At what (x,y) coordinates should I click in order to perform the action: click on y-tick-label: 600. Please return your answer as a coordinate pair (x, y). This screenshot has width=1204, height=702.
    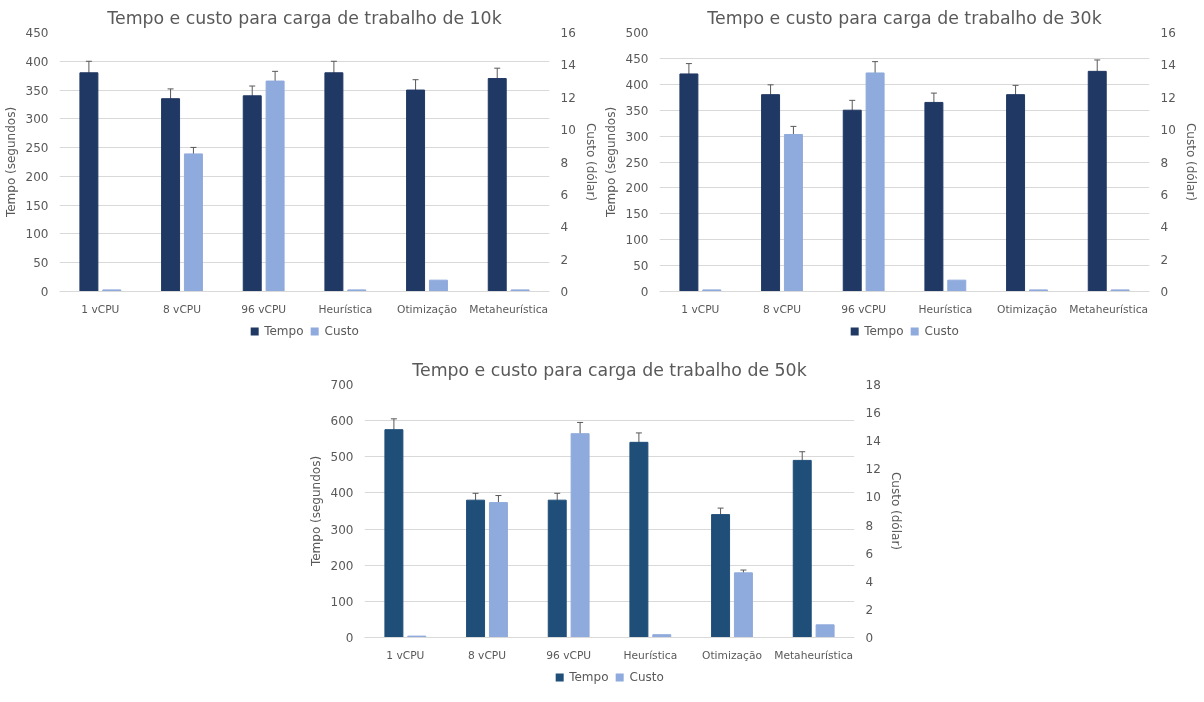
    Looking at the image, I should click on (342, 421).